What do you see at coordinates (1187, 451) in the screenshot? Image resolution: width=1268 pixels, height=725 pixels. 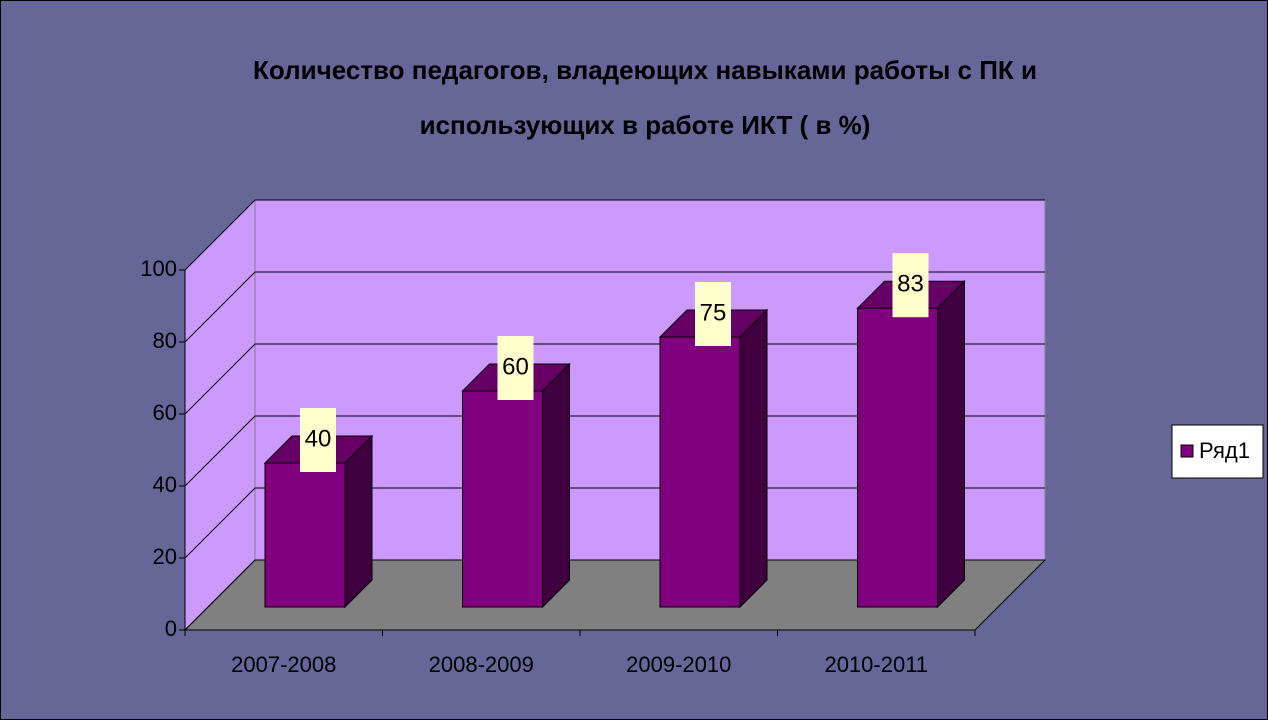 I see `legend-swatch` at bounding box center [1187, 451].